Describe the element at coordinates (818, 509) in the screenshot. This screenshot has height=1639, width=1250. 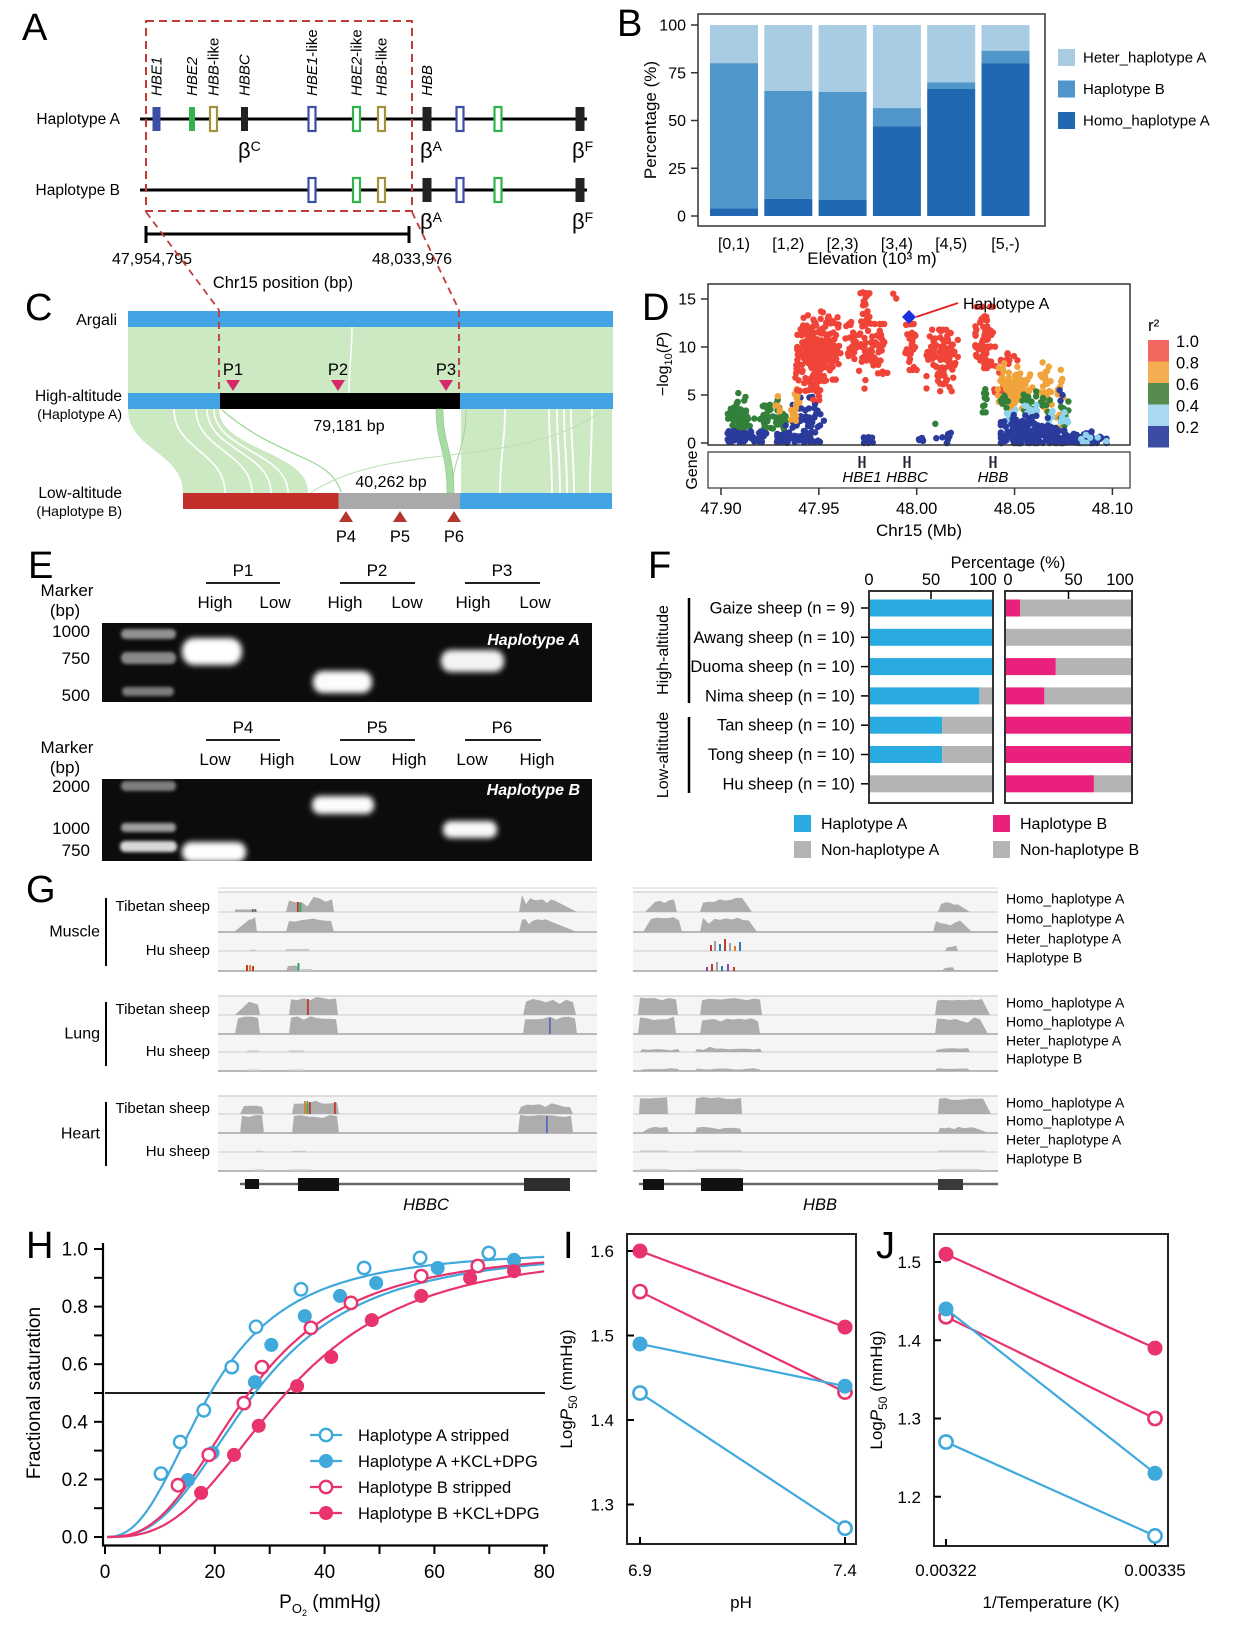
I see `svg-text: 47.95` at that location.